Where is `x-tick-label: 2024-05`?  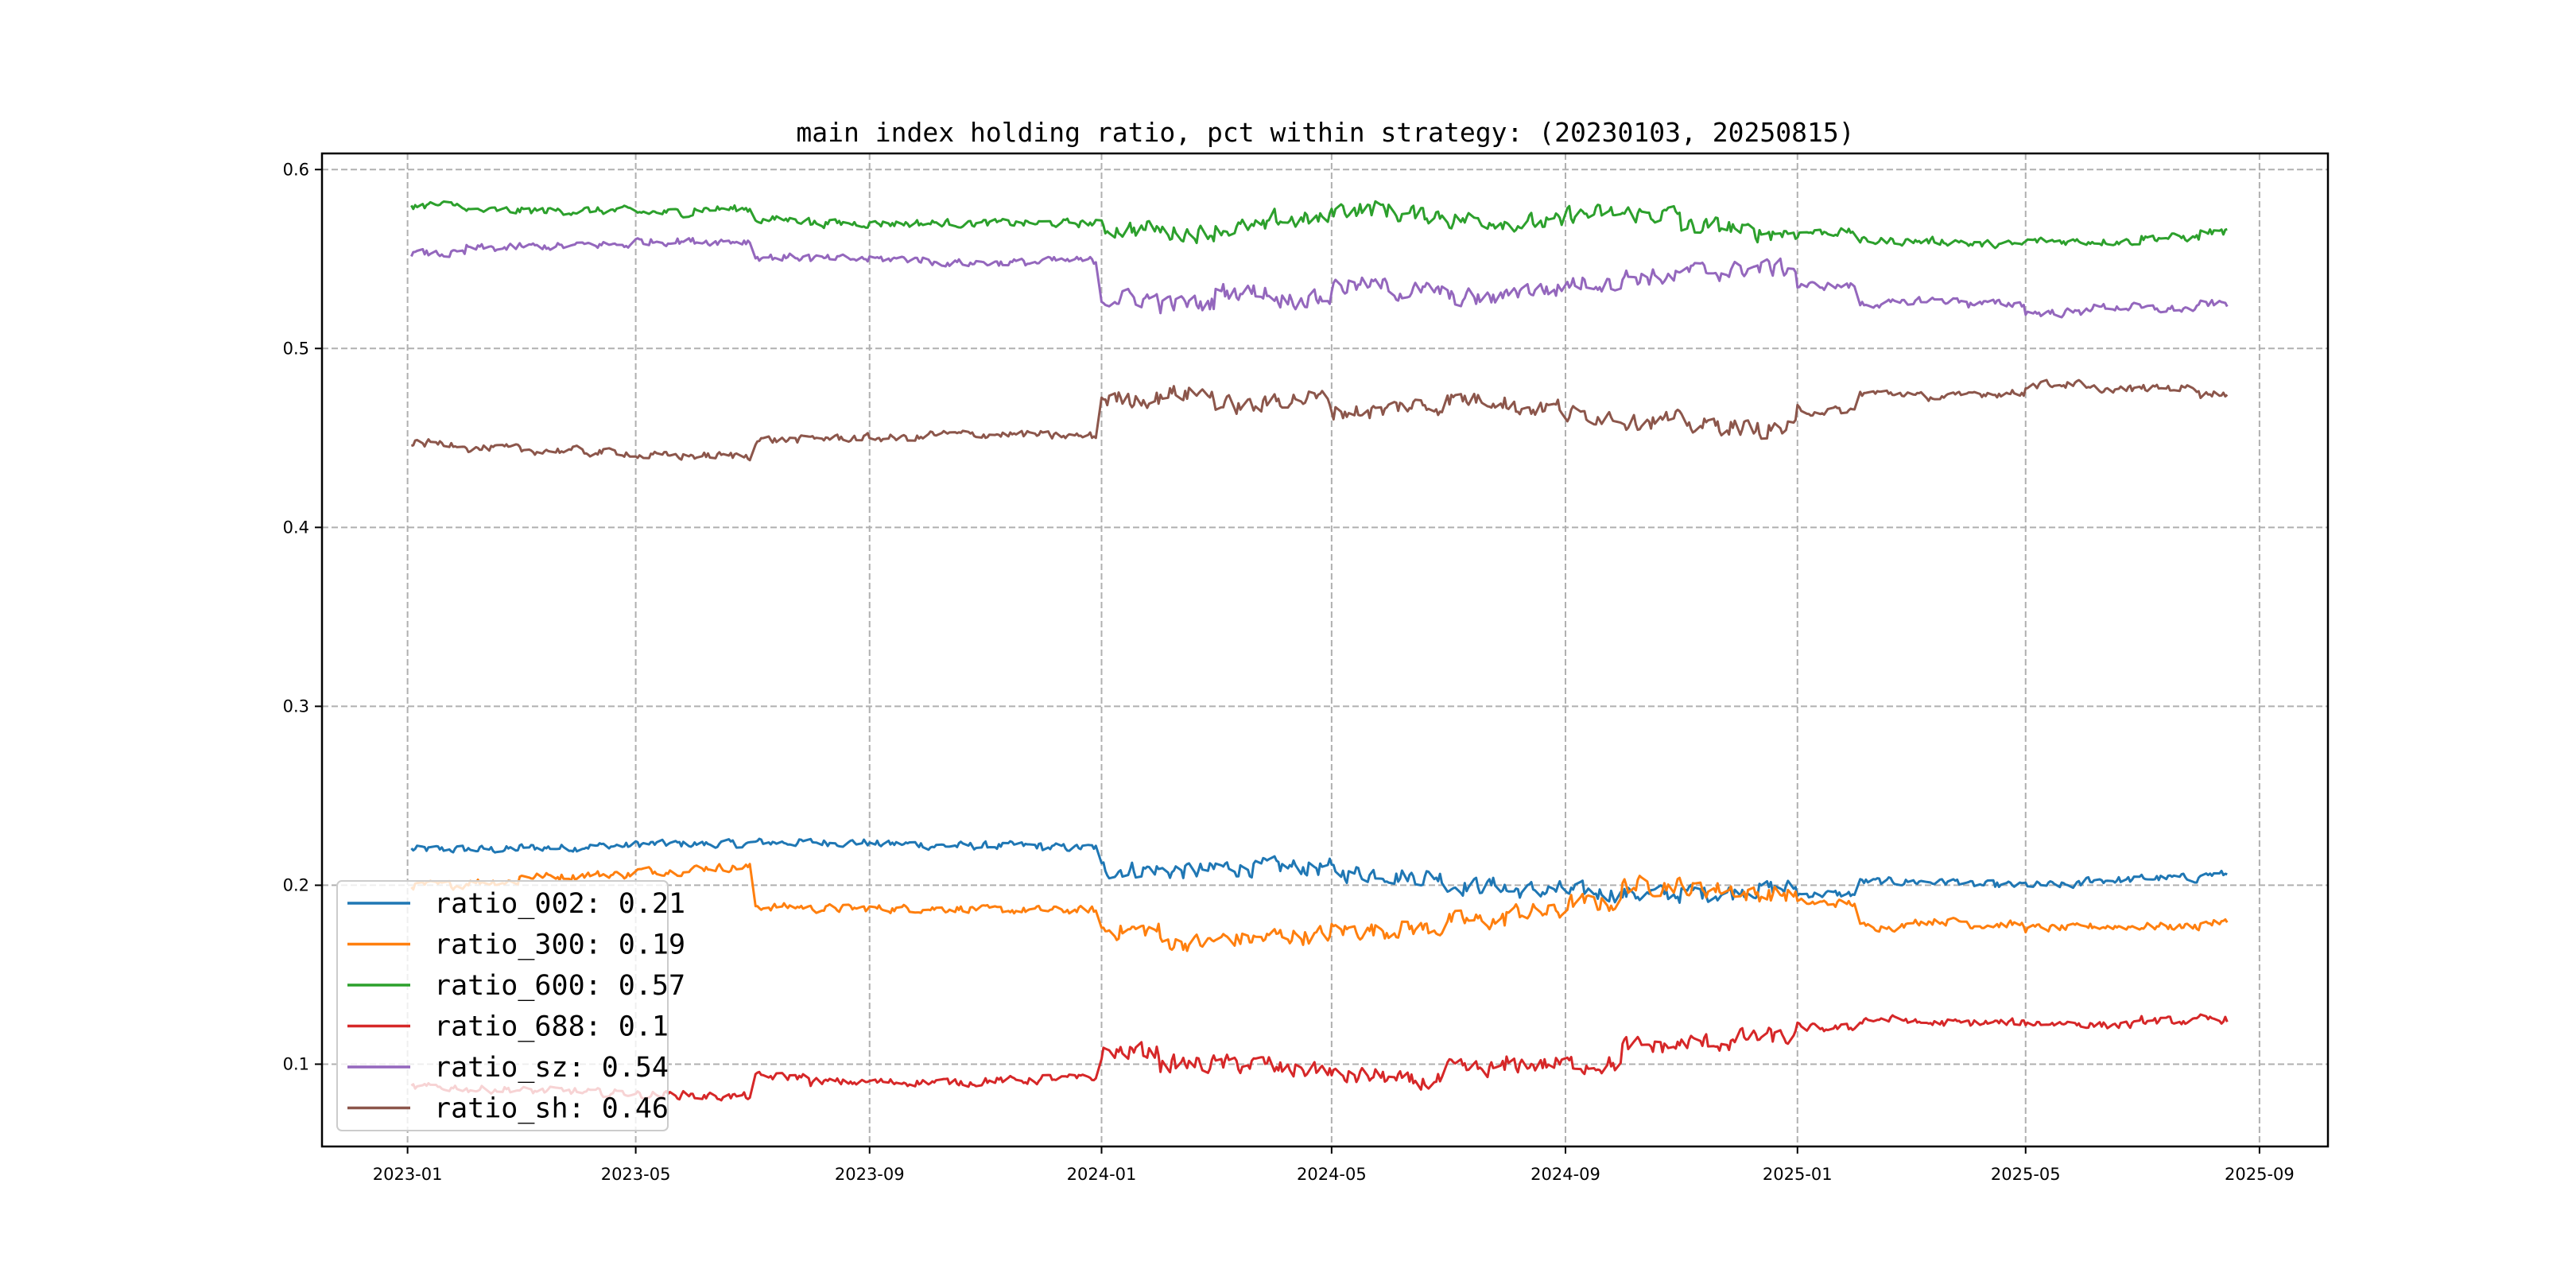 x-tick-label: 2024-05 is located at coordinates (1332, 1174).